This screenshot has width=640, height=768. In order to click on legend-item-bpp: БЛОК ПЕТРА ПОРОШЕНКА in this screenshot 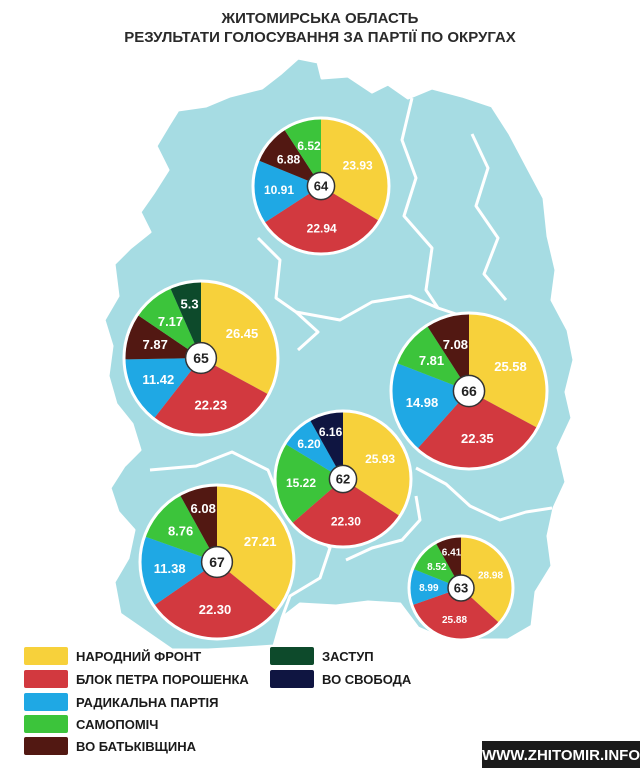, I will do `click(136, 679)`.